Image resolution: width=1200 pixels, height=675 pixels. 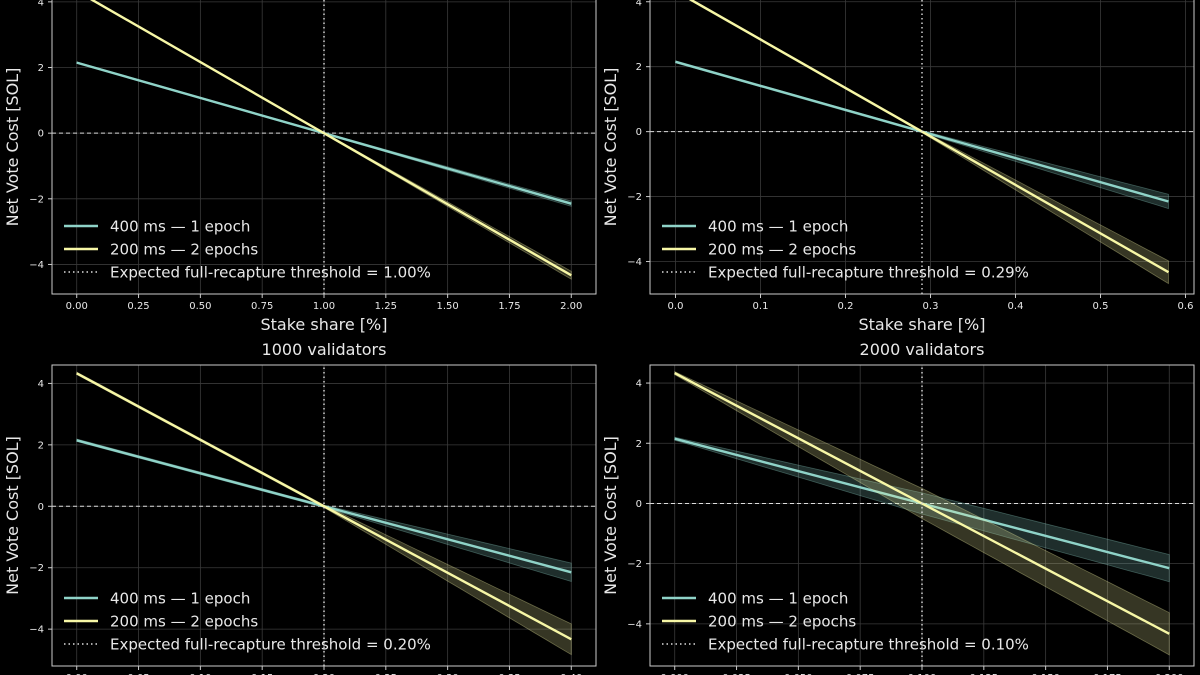 I want to click on x-tick-label: 0.20, so click(x=324, y=674).